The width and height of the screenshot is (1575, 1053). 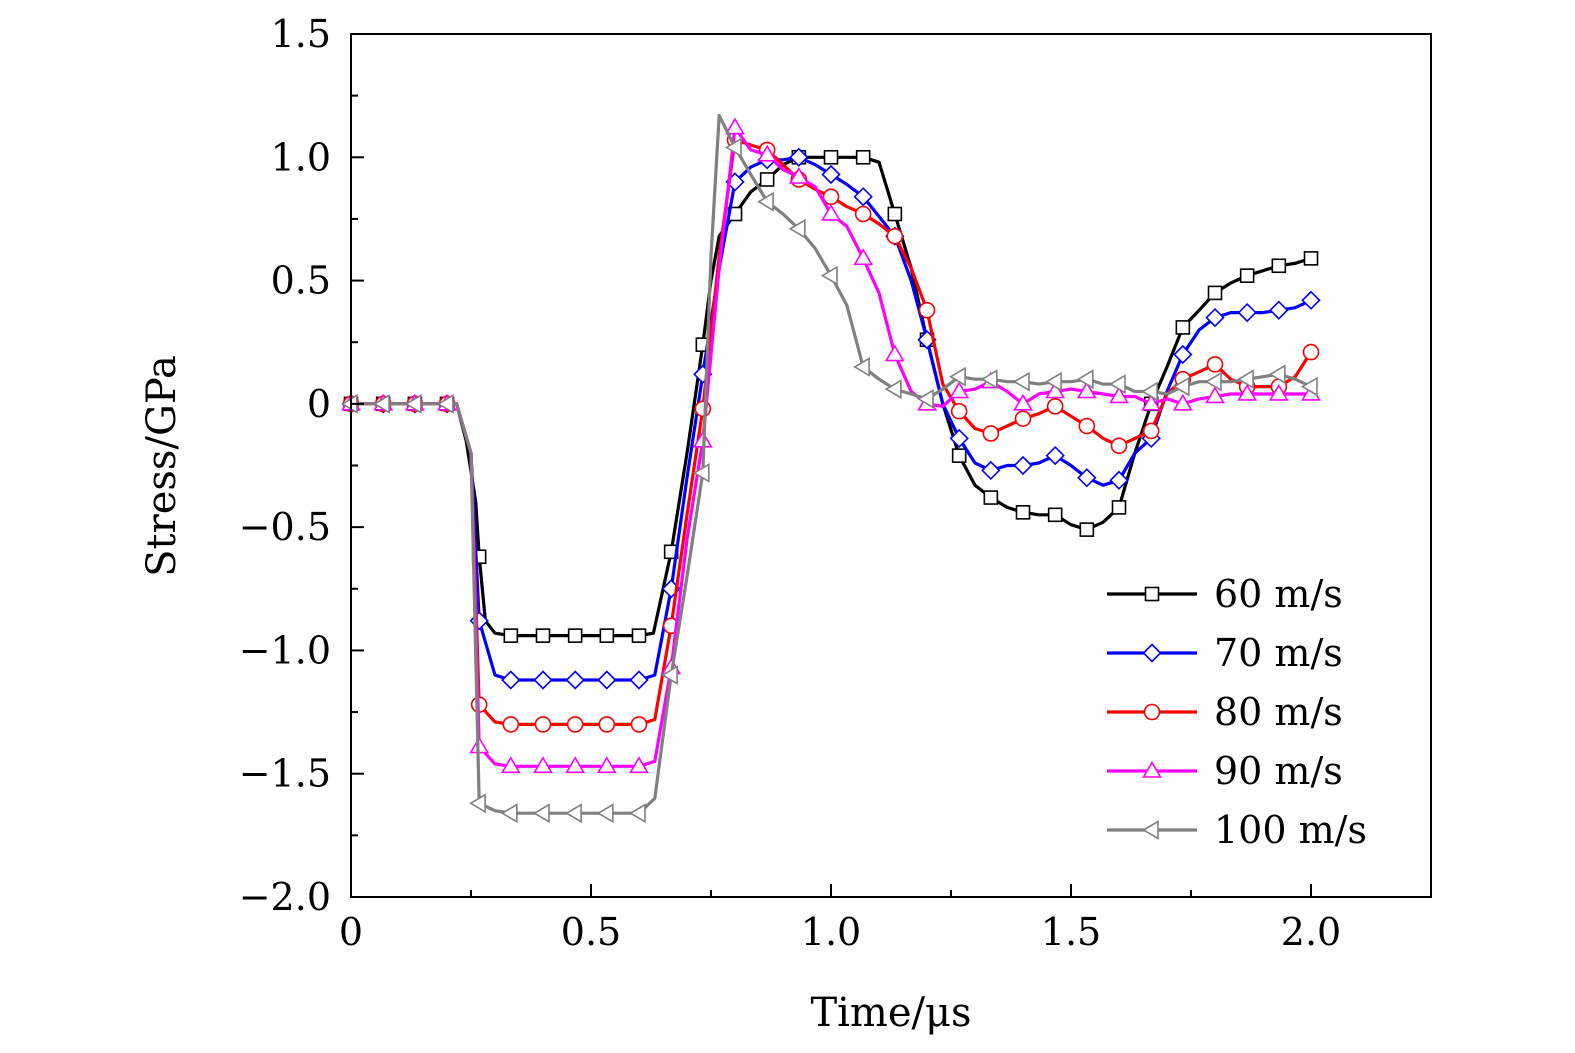 I want to click on legend-entry-100-m-s: 100 m/s, so click(x=1237, y=830).